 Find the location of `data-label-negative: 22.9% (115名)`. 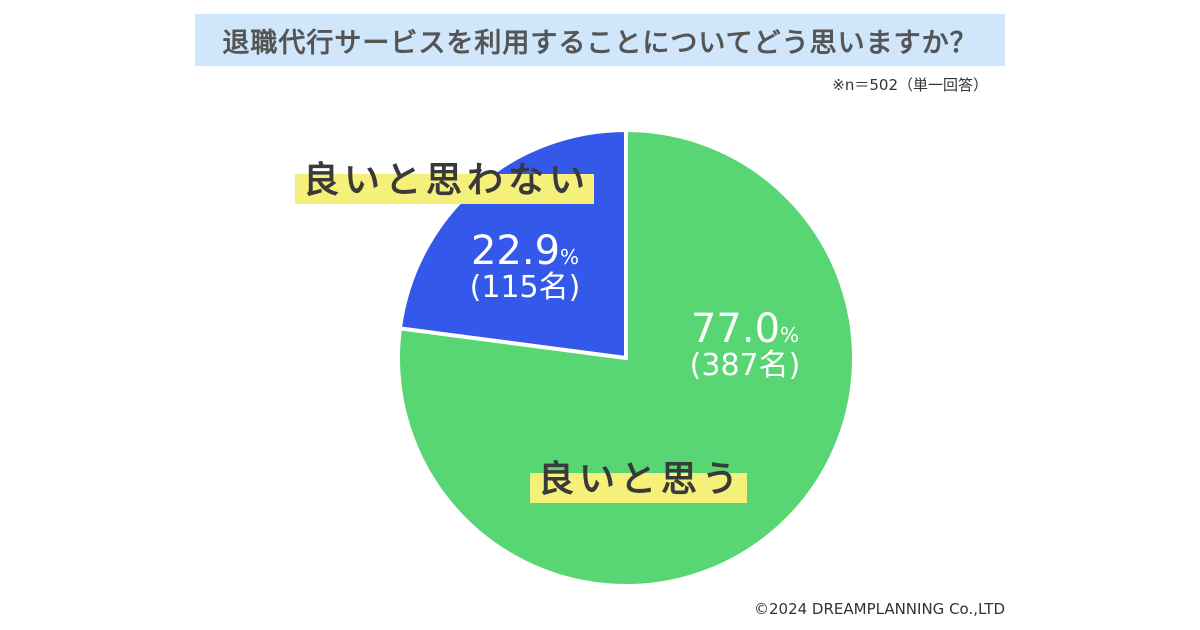

data-label-negative: 22.9% (115名) is located at coordinates (525, 267).